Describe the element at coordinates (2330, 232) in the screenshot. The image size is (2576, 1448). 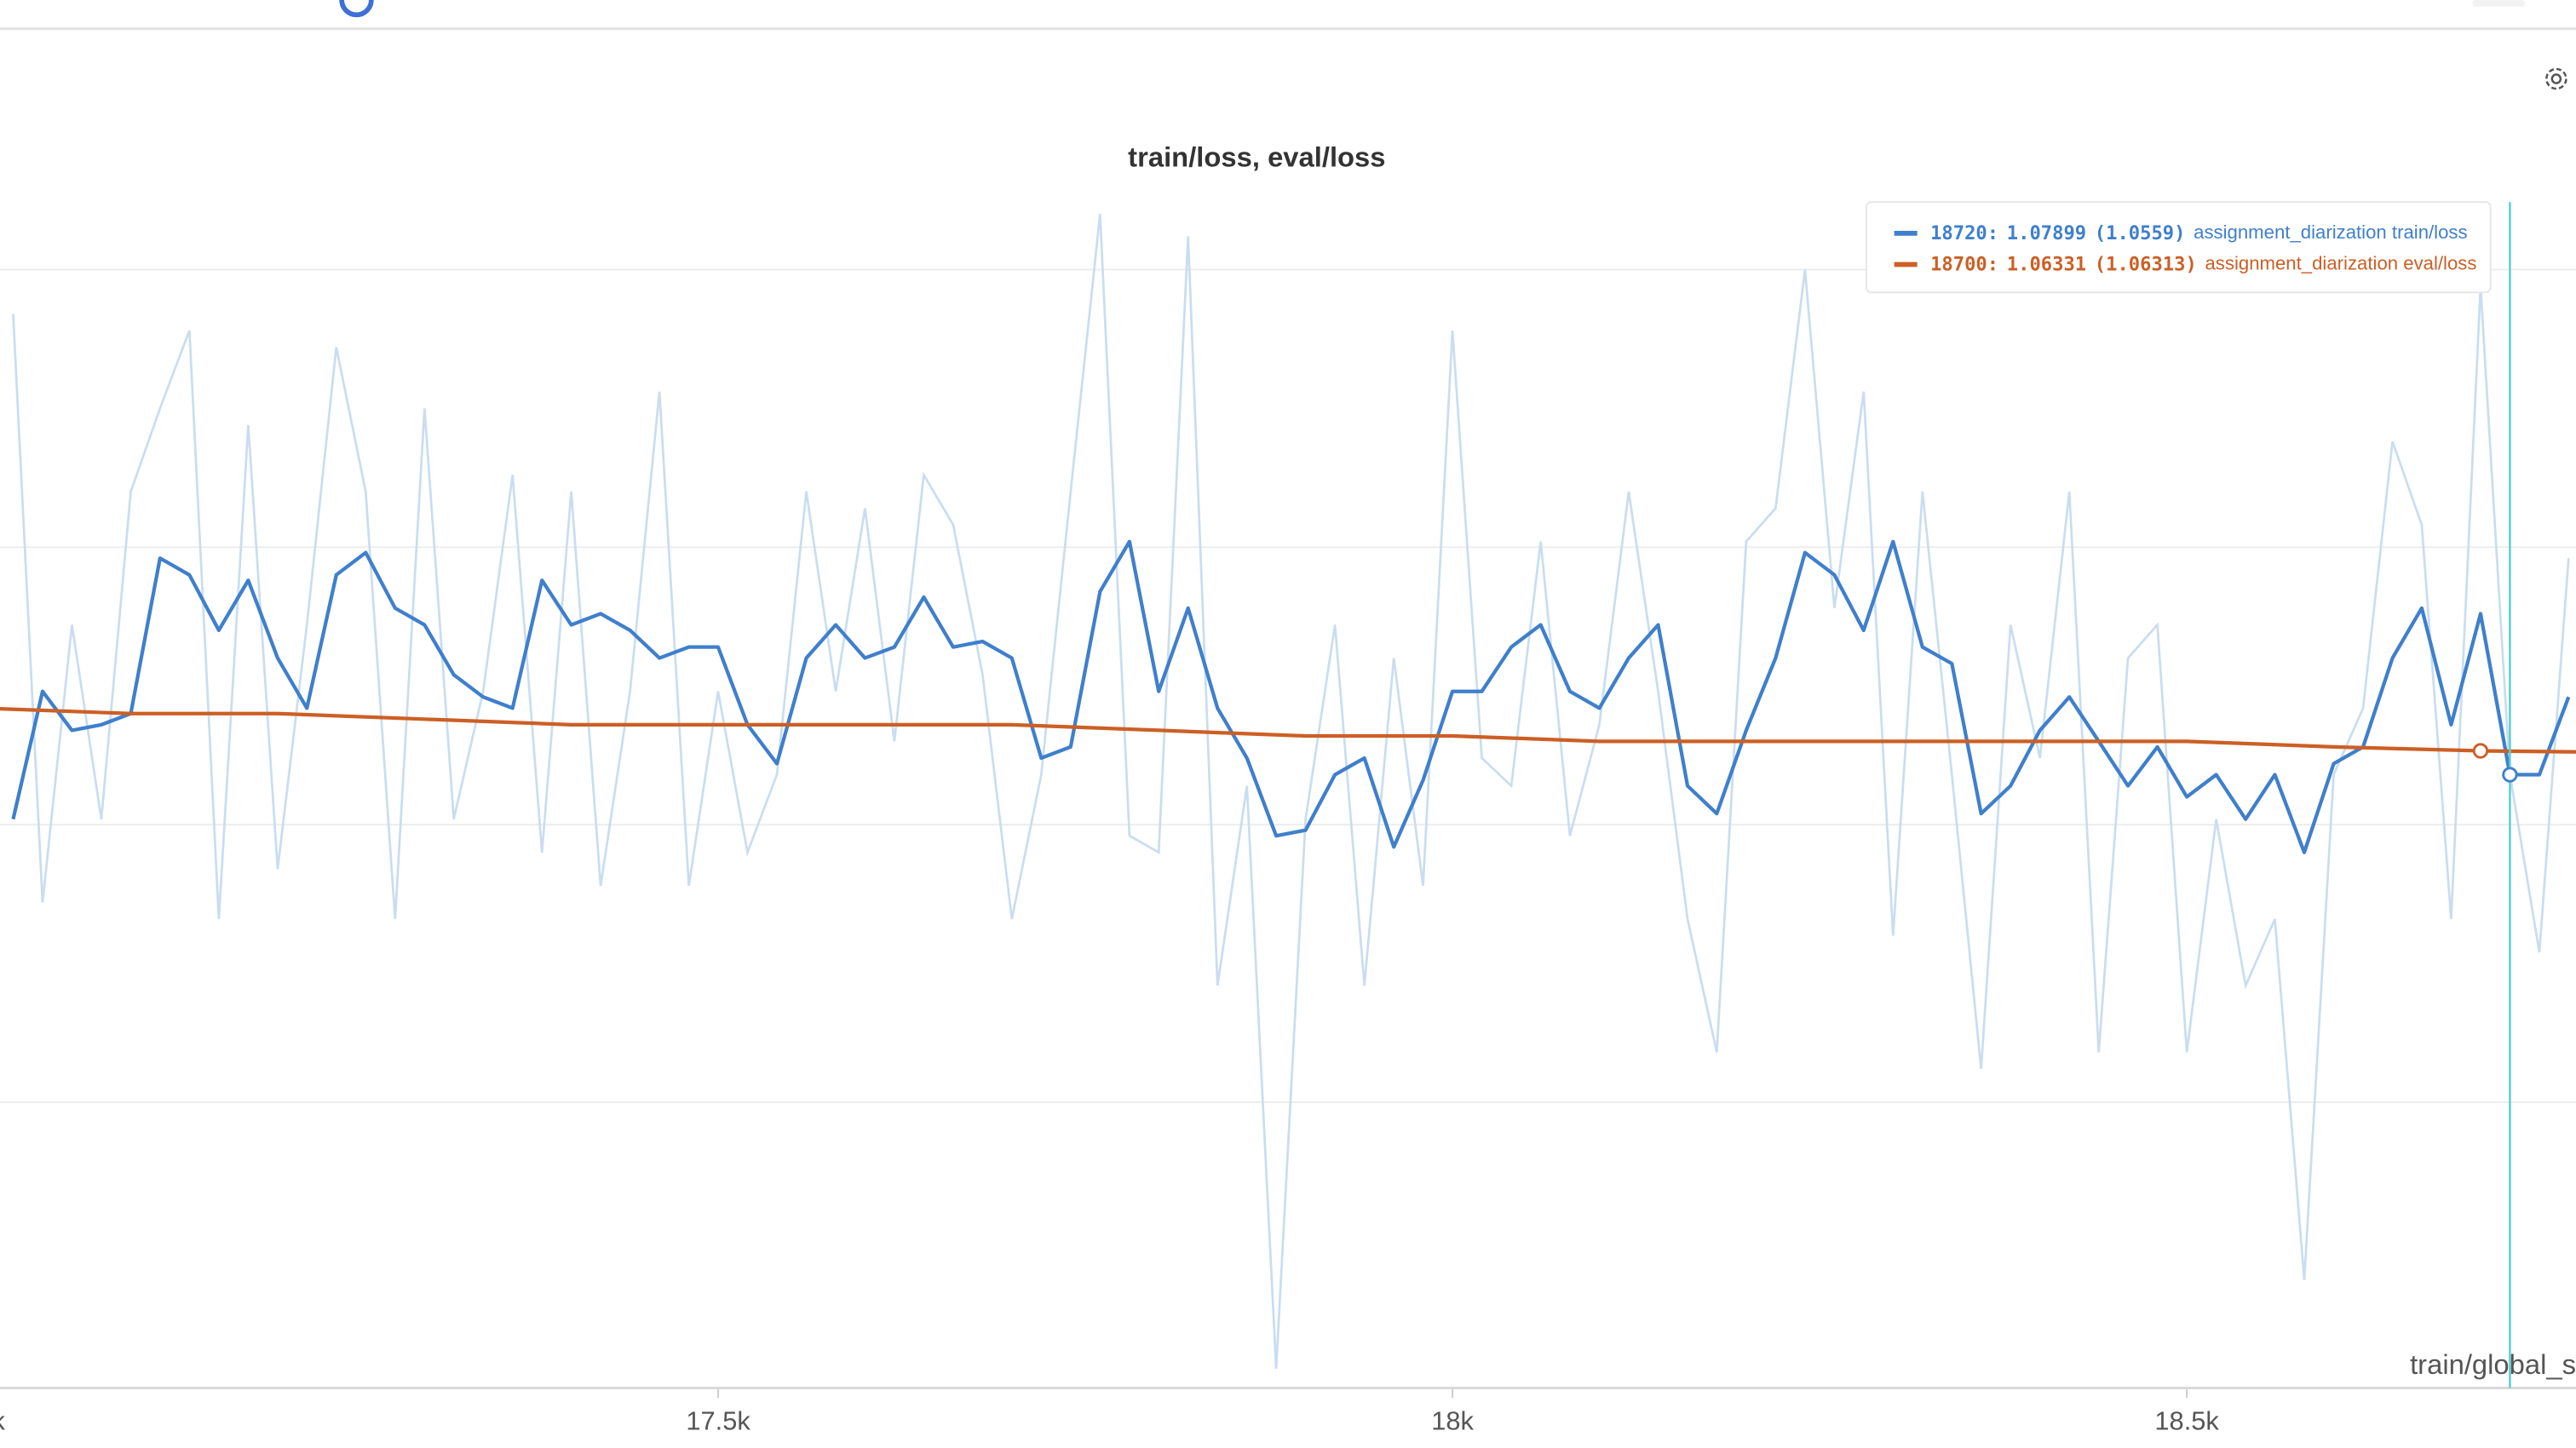
I see `tooltip-name: assignment_diarization train/loss` at that location.